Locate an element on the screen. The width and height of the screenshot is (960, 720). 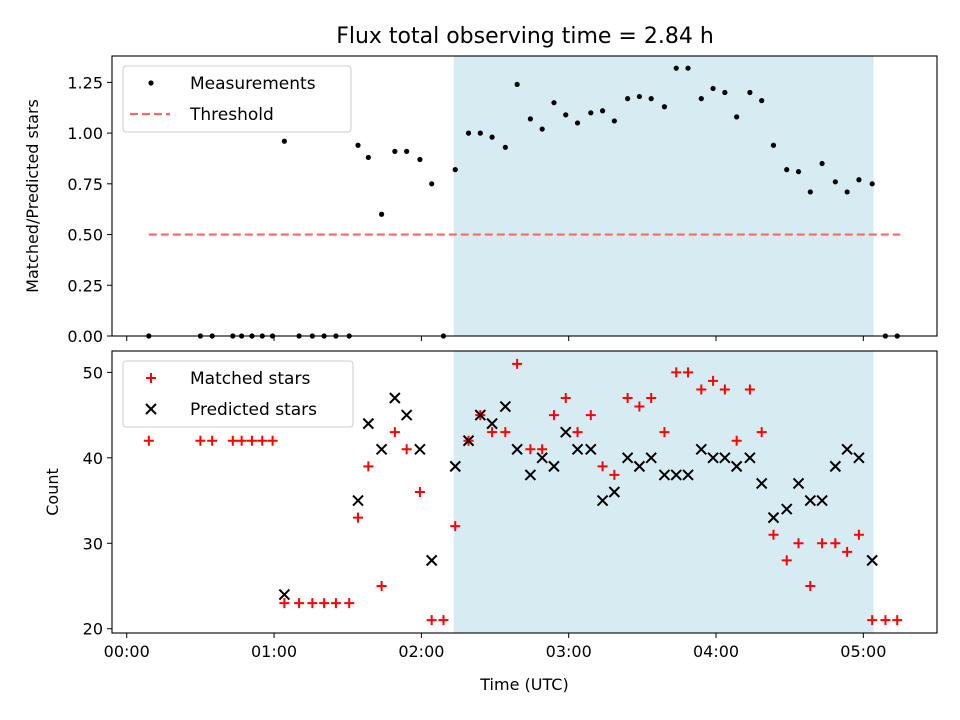
x-tick-label: 02:00 is located at coordinates (421, 651).